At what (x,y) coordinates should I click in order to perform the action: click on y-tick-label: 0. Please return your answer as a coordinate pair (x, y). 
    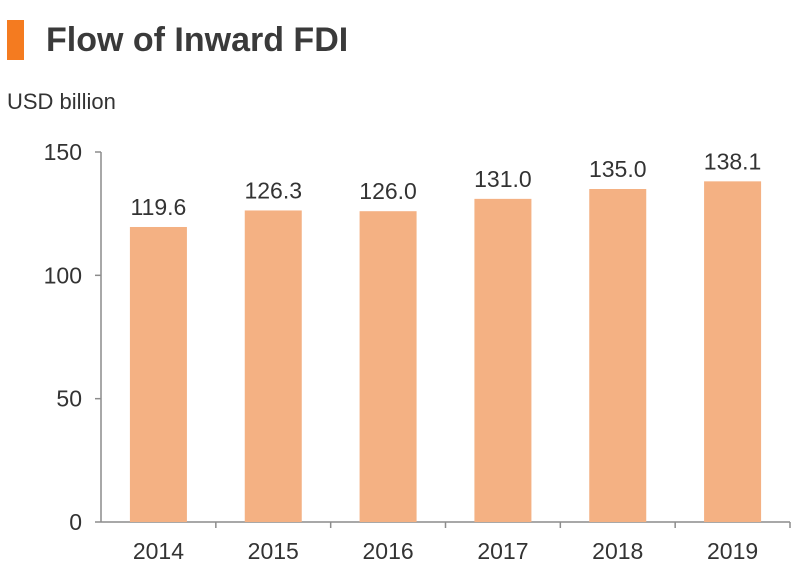
    Looking at the image, I should click on (75, 522).